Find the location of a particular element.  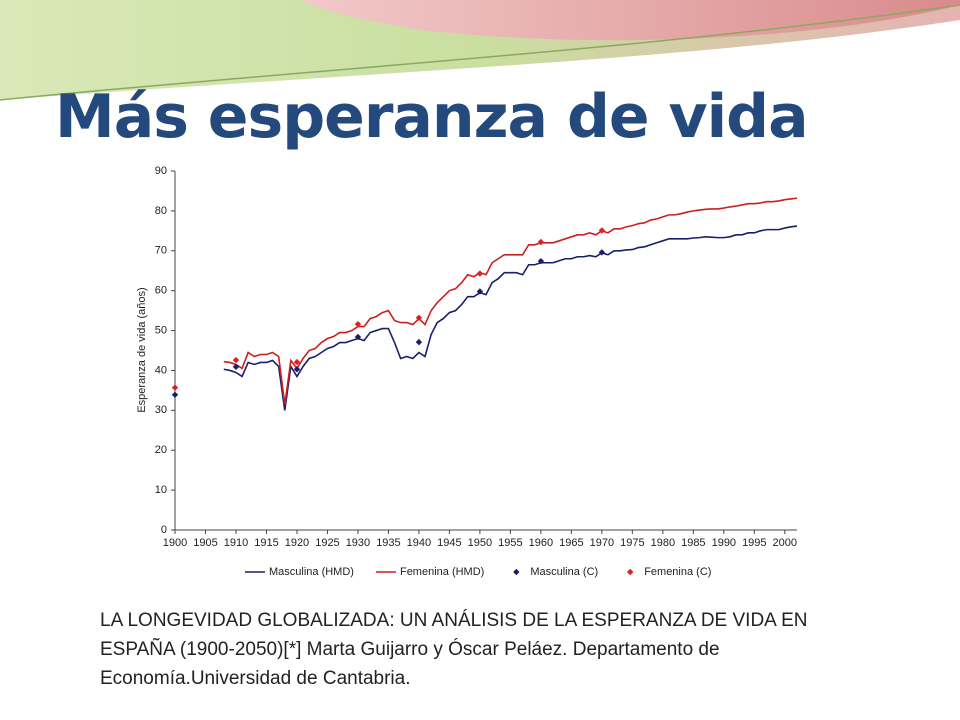

x-tick-label: 2000 is located at coordinates (785, 543).